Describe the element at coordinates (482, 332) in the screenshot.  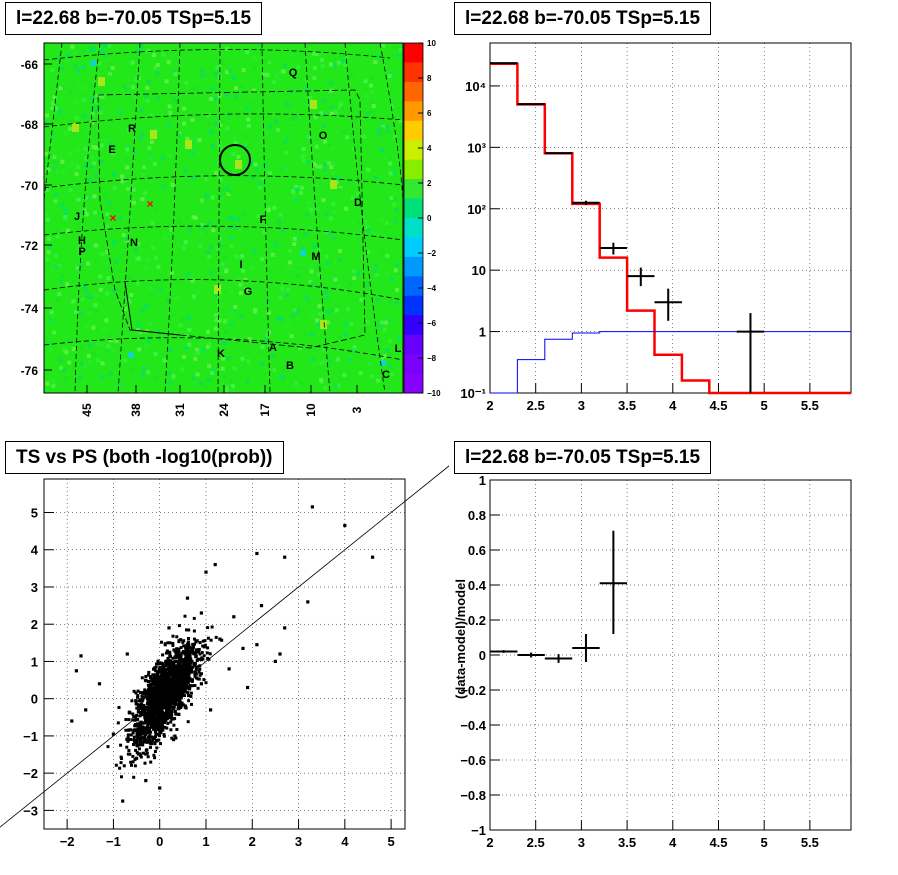
I see `spectrum-y-tick-label: 1` at that location.